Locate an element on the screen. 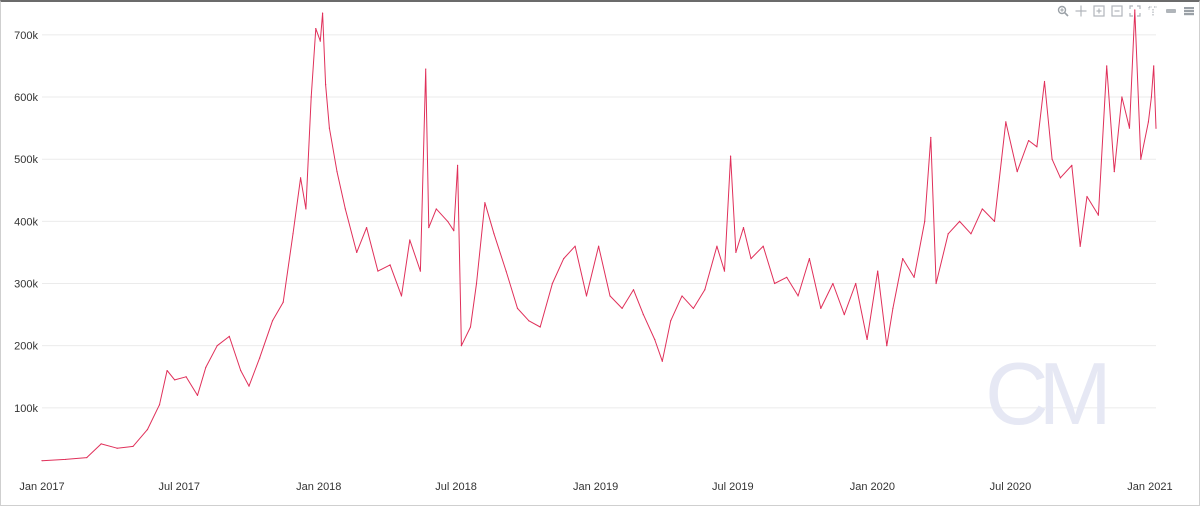  x-tick-label: Jan 2019 is located at coordinates (595, 487).